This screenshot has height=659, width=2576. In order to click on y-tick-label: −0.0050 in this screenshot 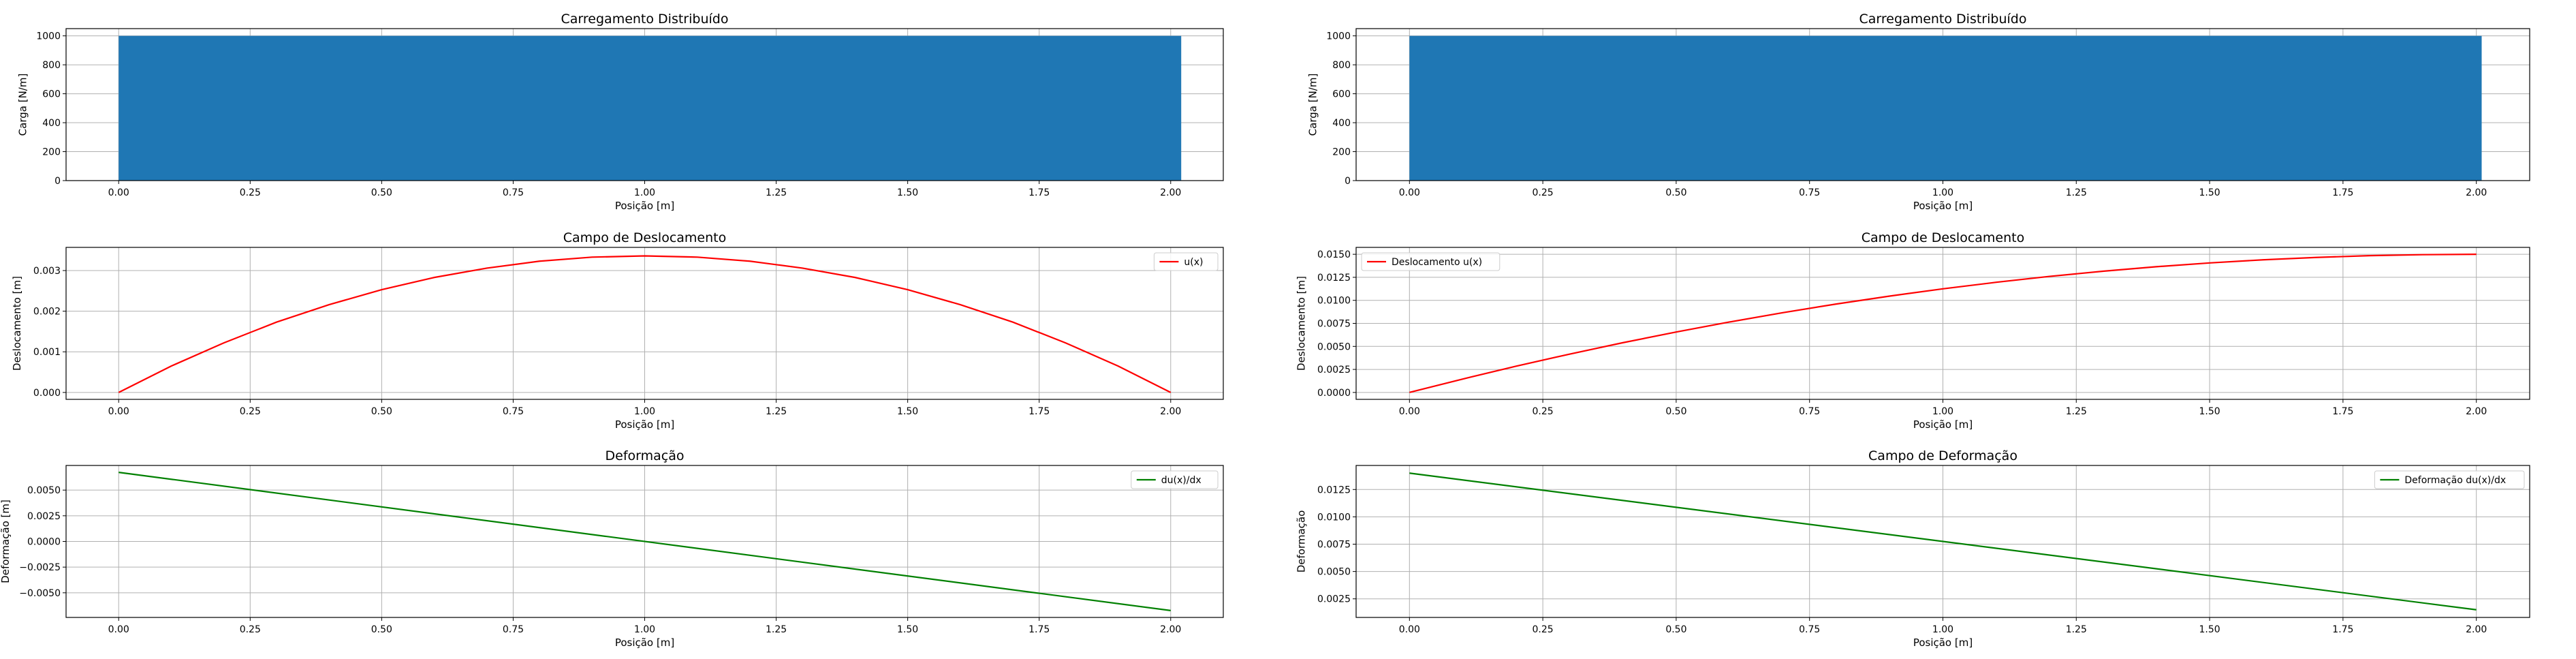, I will do `click(40, 593)`.